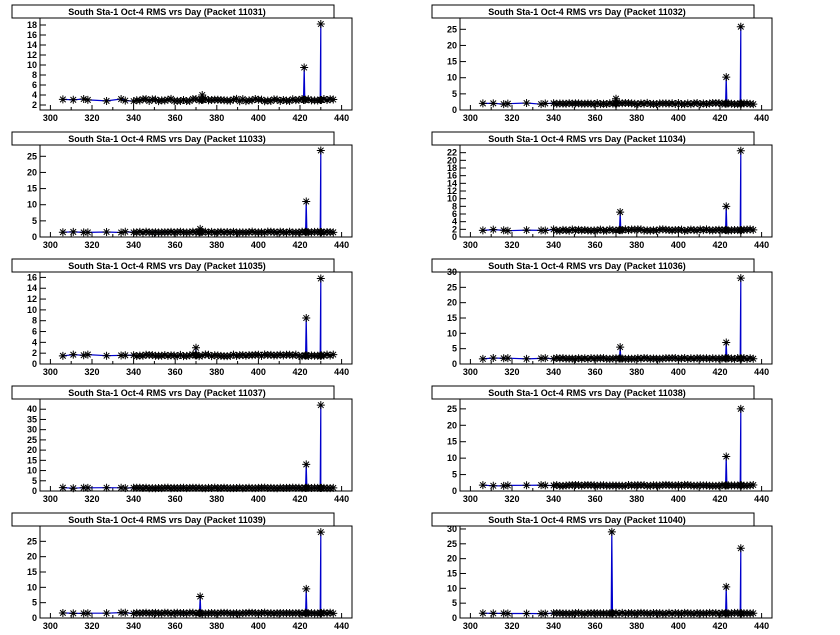 This screenshot has width=840, height=635. What do you see at coordinates (32, 288) in the screenshot?
I see `y-tick-label: 14` at bounding box center [32, 288].